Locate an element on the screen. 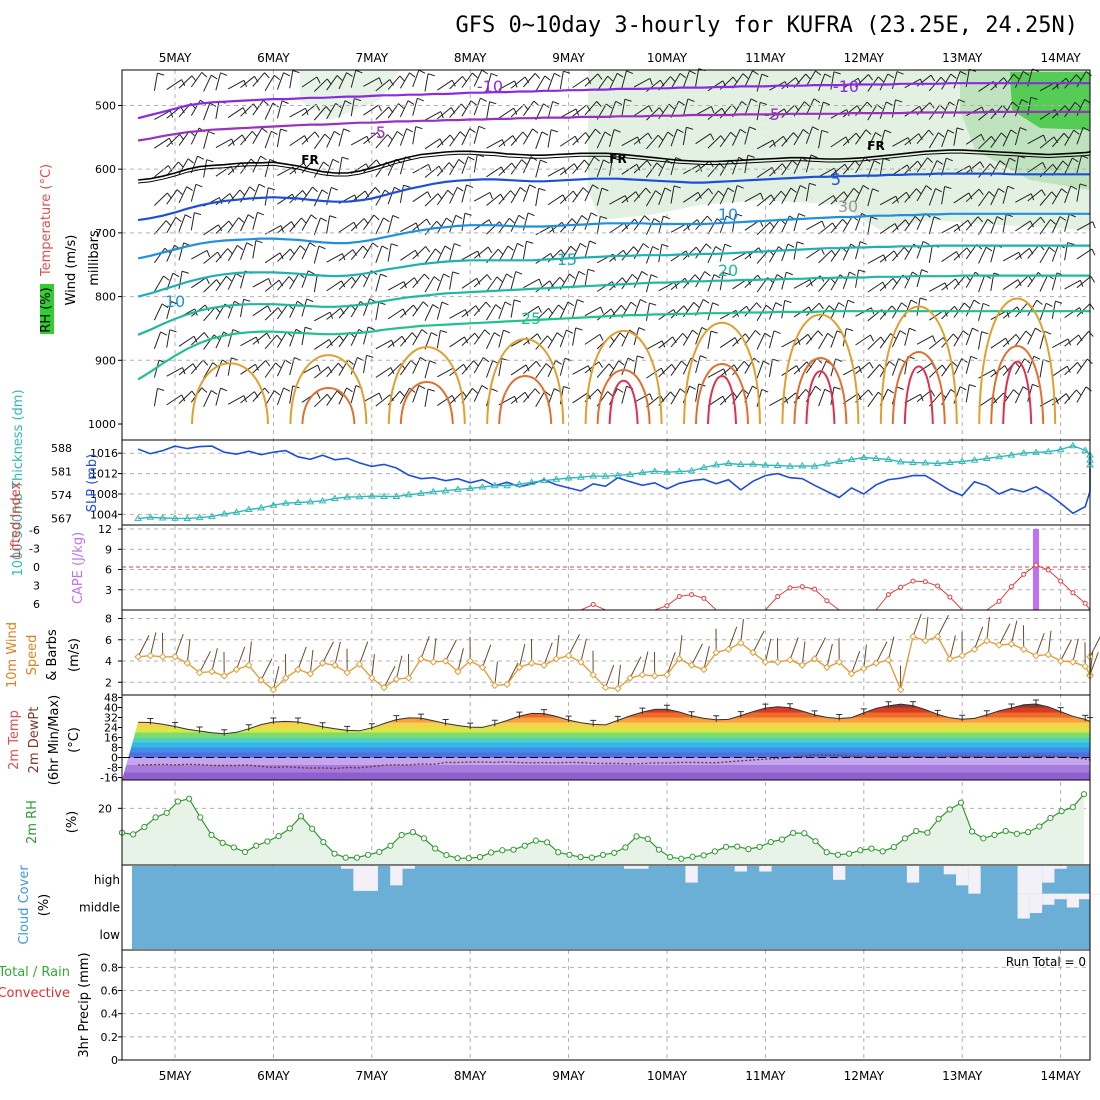 This screenshot has width=1100, height=1100. day-label-top: 11MAY is located at coordinates (765, 58).